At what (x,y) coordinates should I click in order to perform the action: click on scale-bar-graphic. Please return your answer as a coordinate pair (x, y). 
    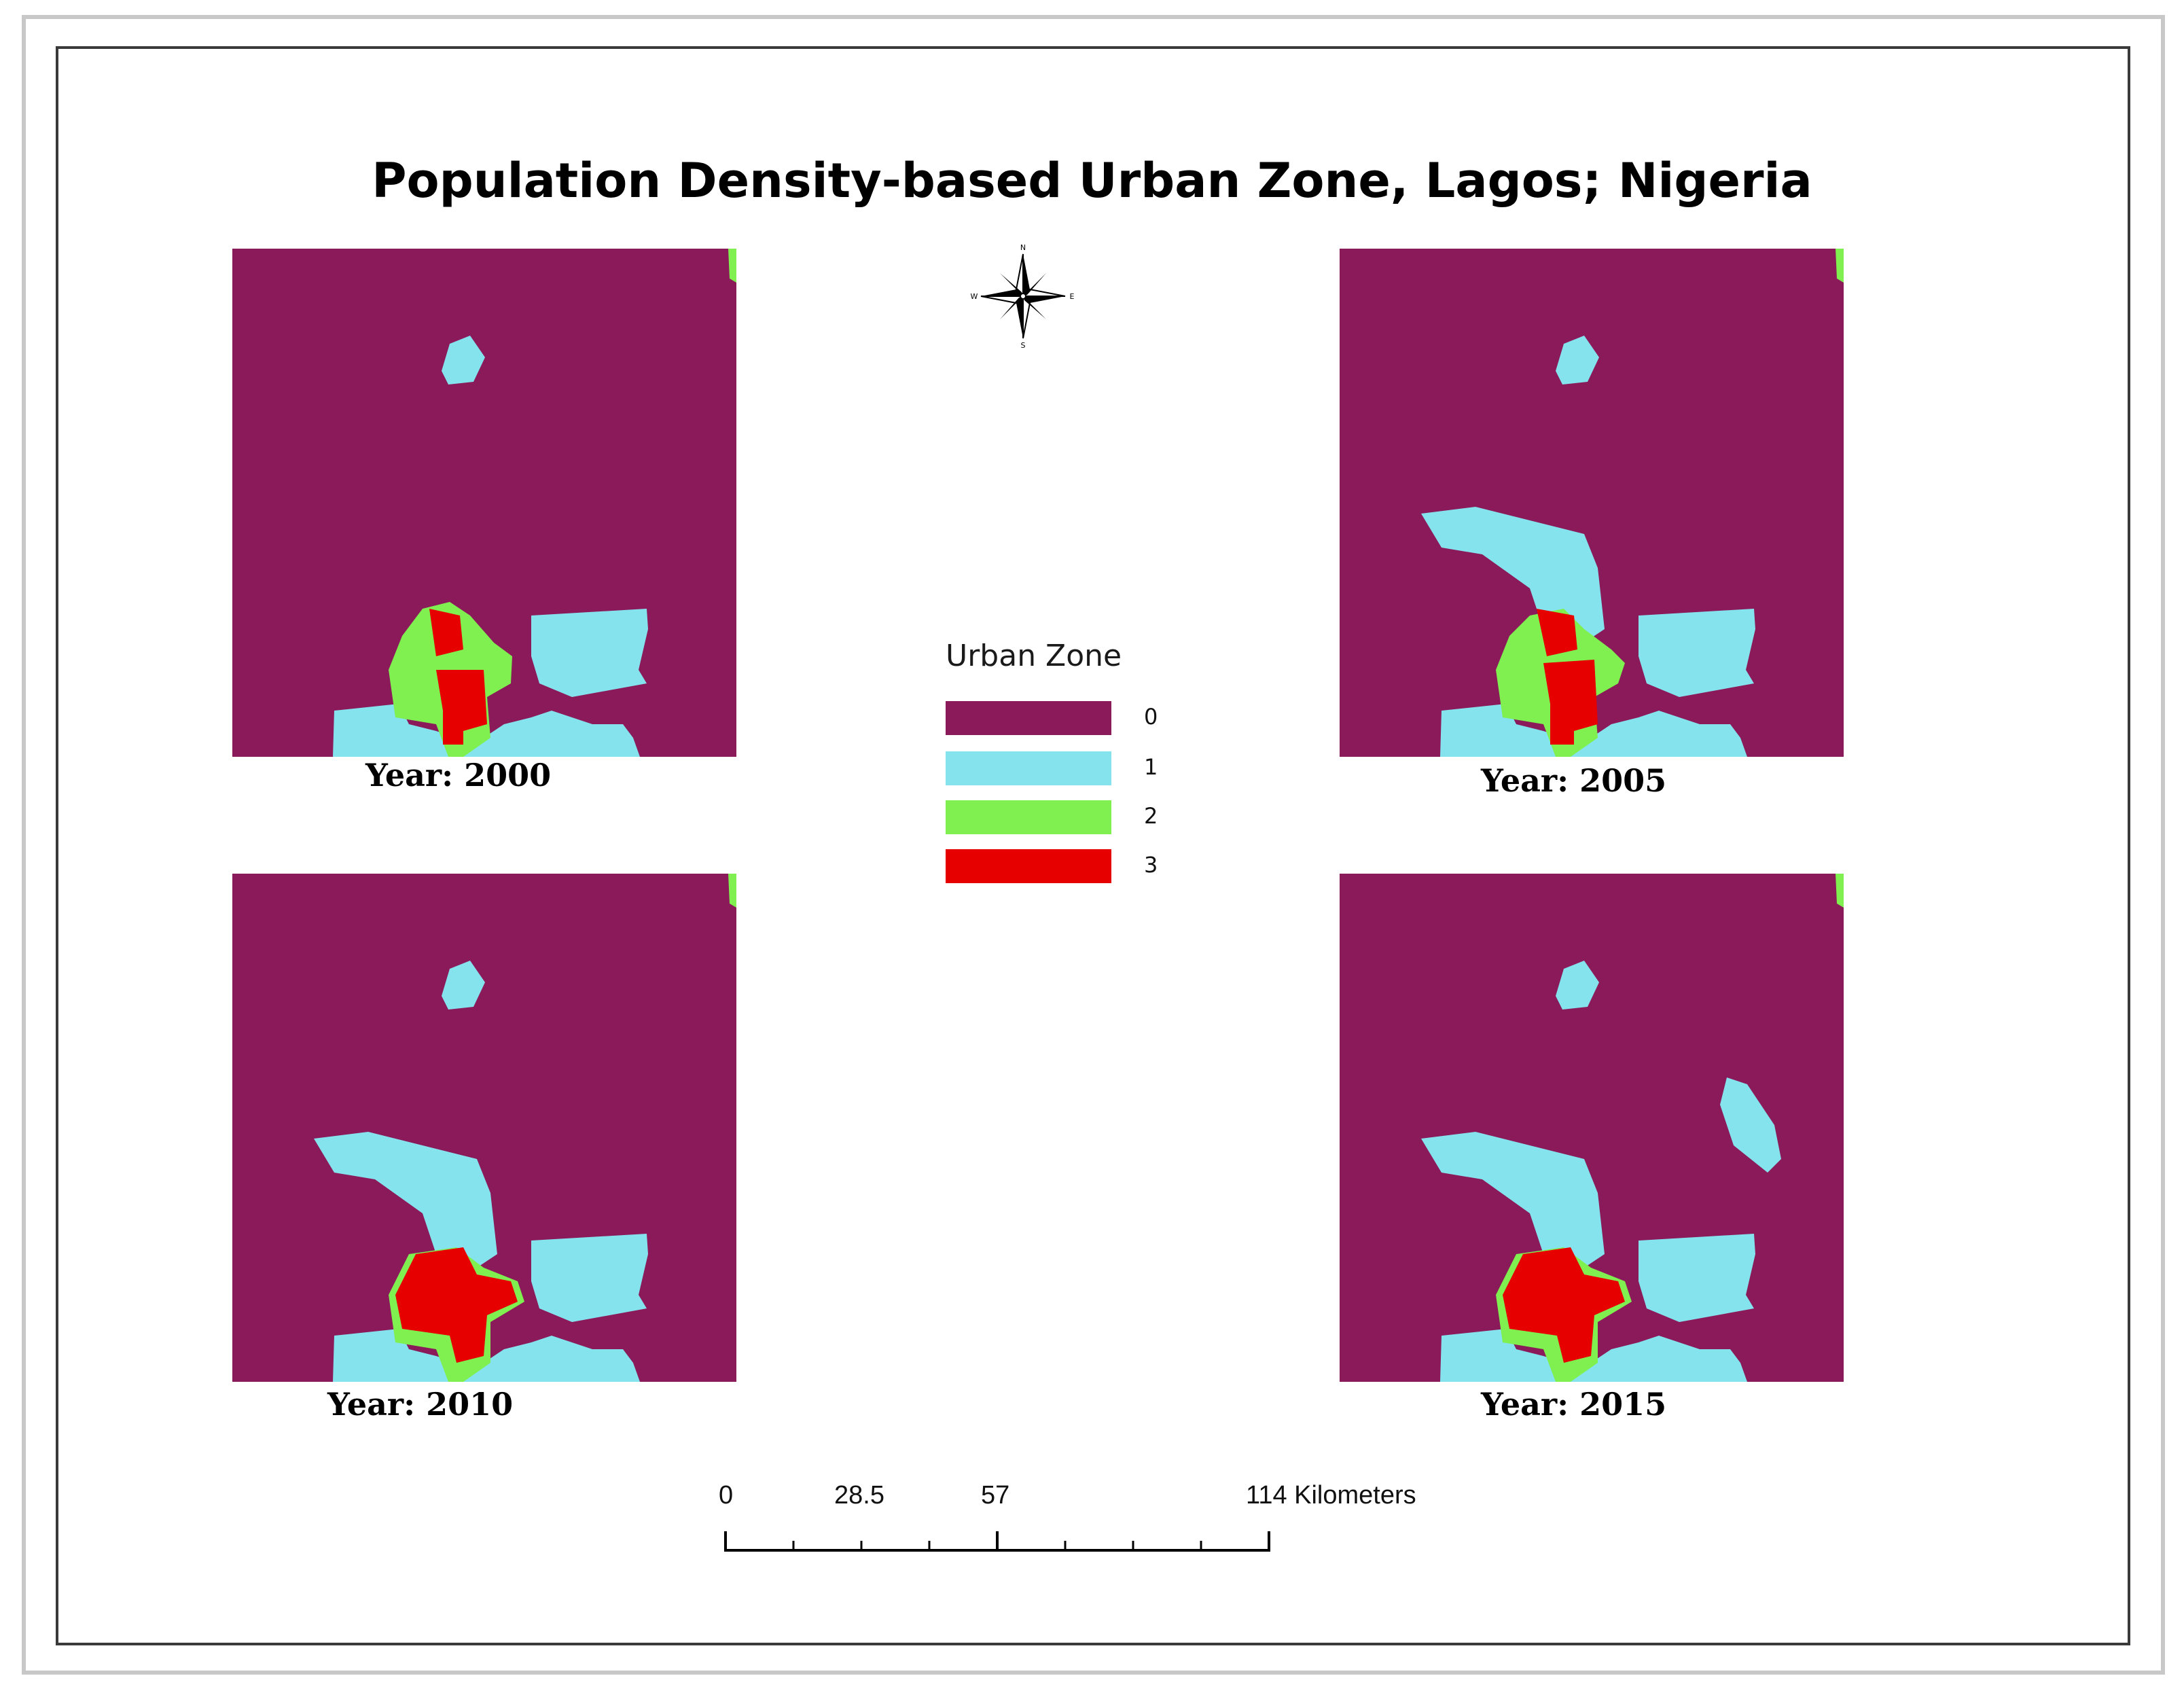
    Looking at the image, I should click on (997, 1541).